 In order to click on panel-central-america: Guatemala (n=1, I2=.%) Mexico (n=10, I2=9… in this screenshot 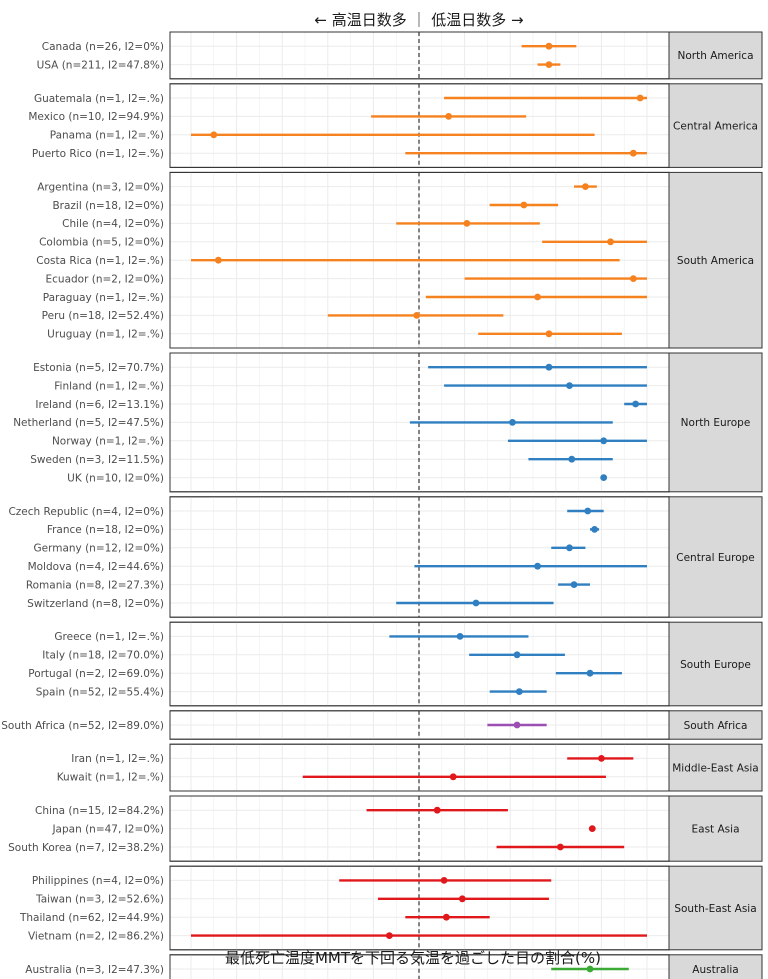, I will do `click(395, 125)`.